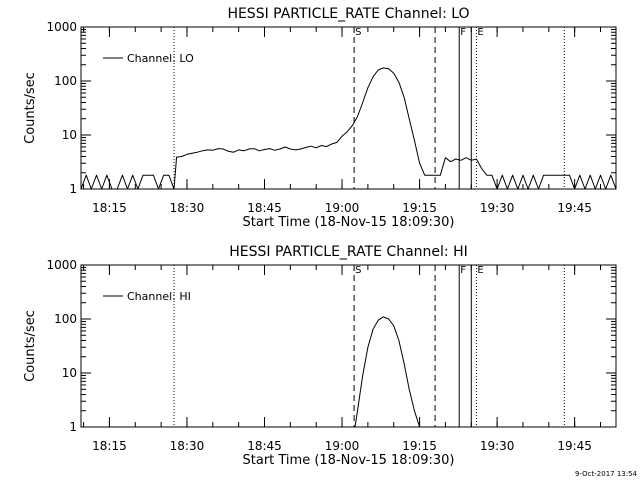 The width and height of the screenshot is (640, 480). Describe the element at coordinates (387, 372) in the screenshot. I see `series-line` at that location.